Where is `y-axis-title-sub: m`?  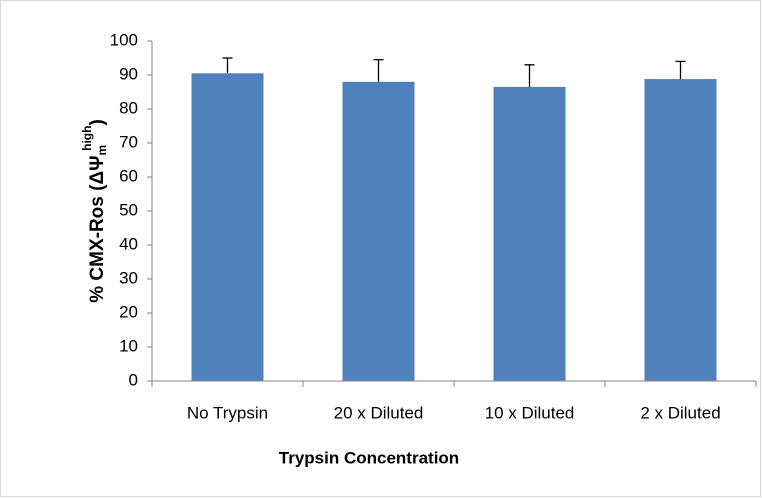 y-axis-title-sub: m is located at coordinates (102, 150).